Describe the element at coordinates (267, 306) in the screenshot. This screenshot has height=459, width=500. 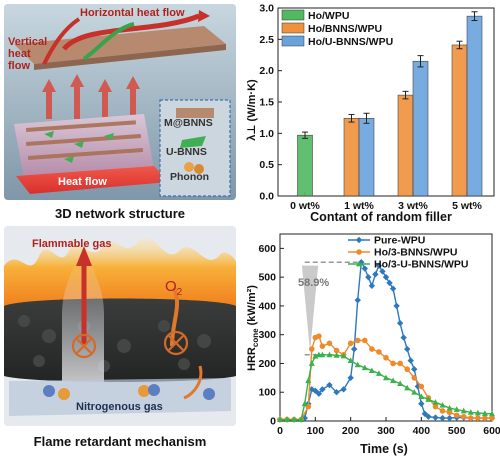
I see `line-ytick-label: 400` at that location.